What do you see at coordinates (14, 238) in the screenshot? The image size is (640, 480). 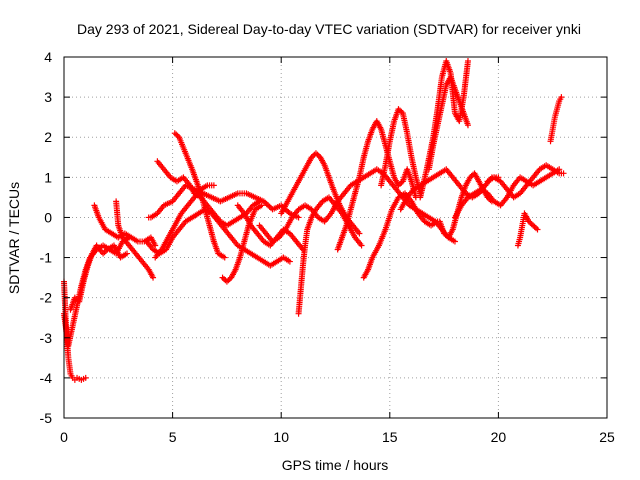 I see `y-axis-label: SDTVAR / TECUs` at bounding box center [14, 238].